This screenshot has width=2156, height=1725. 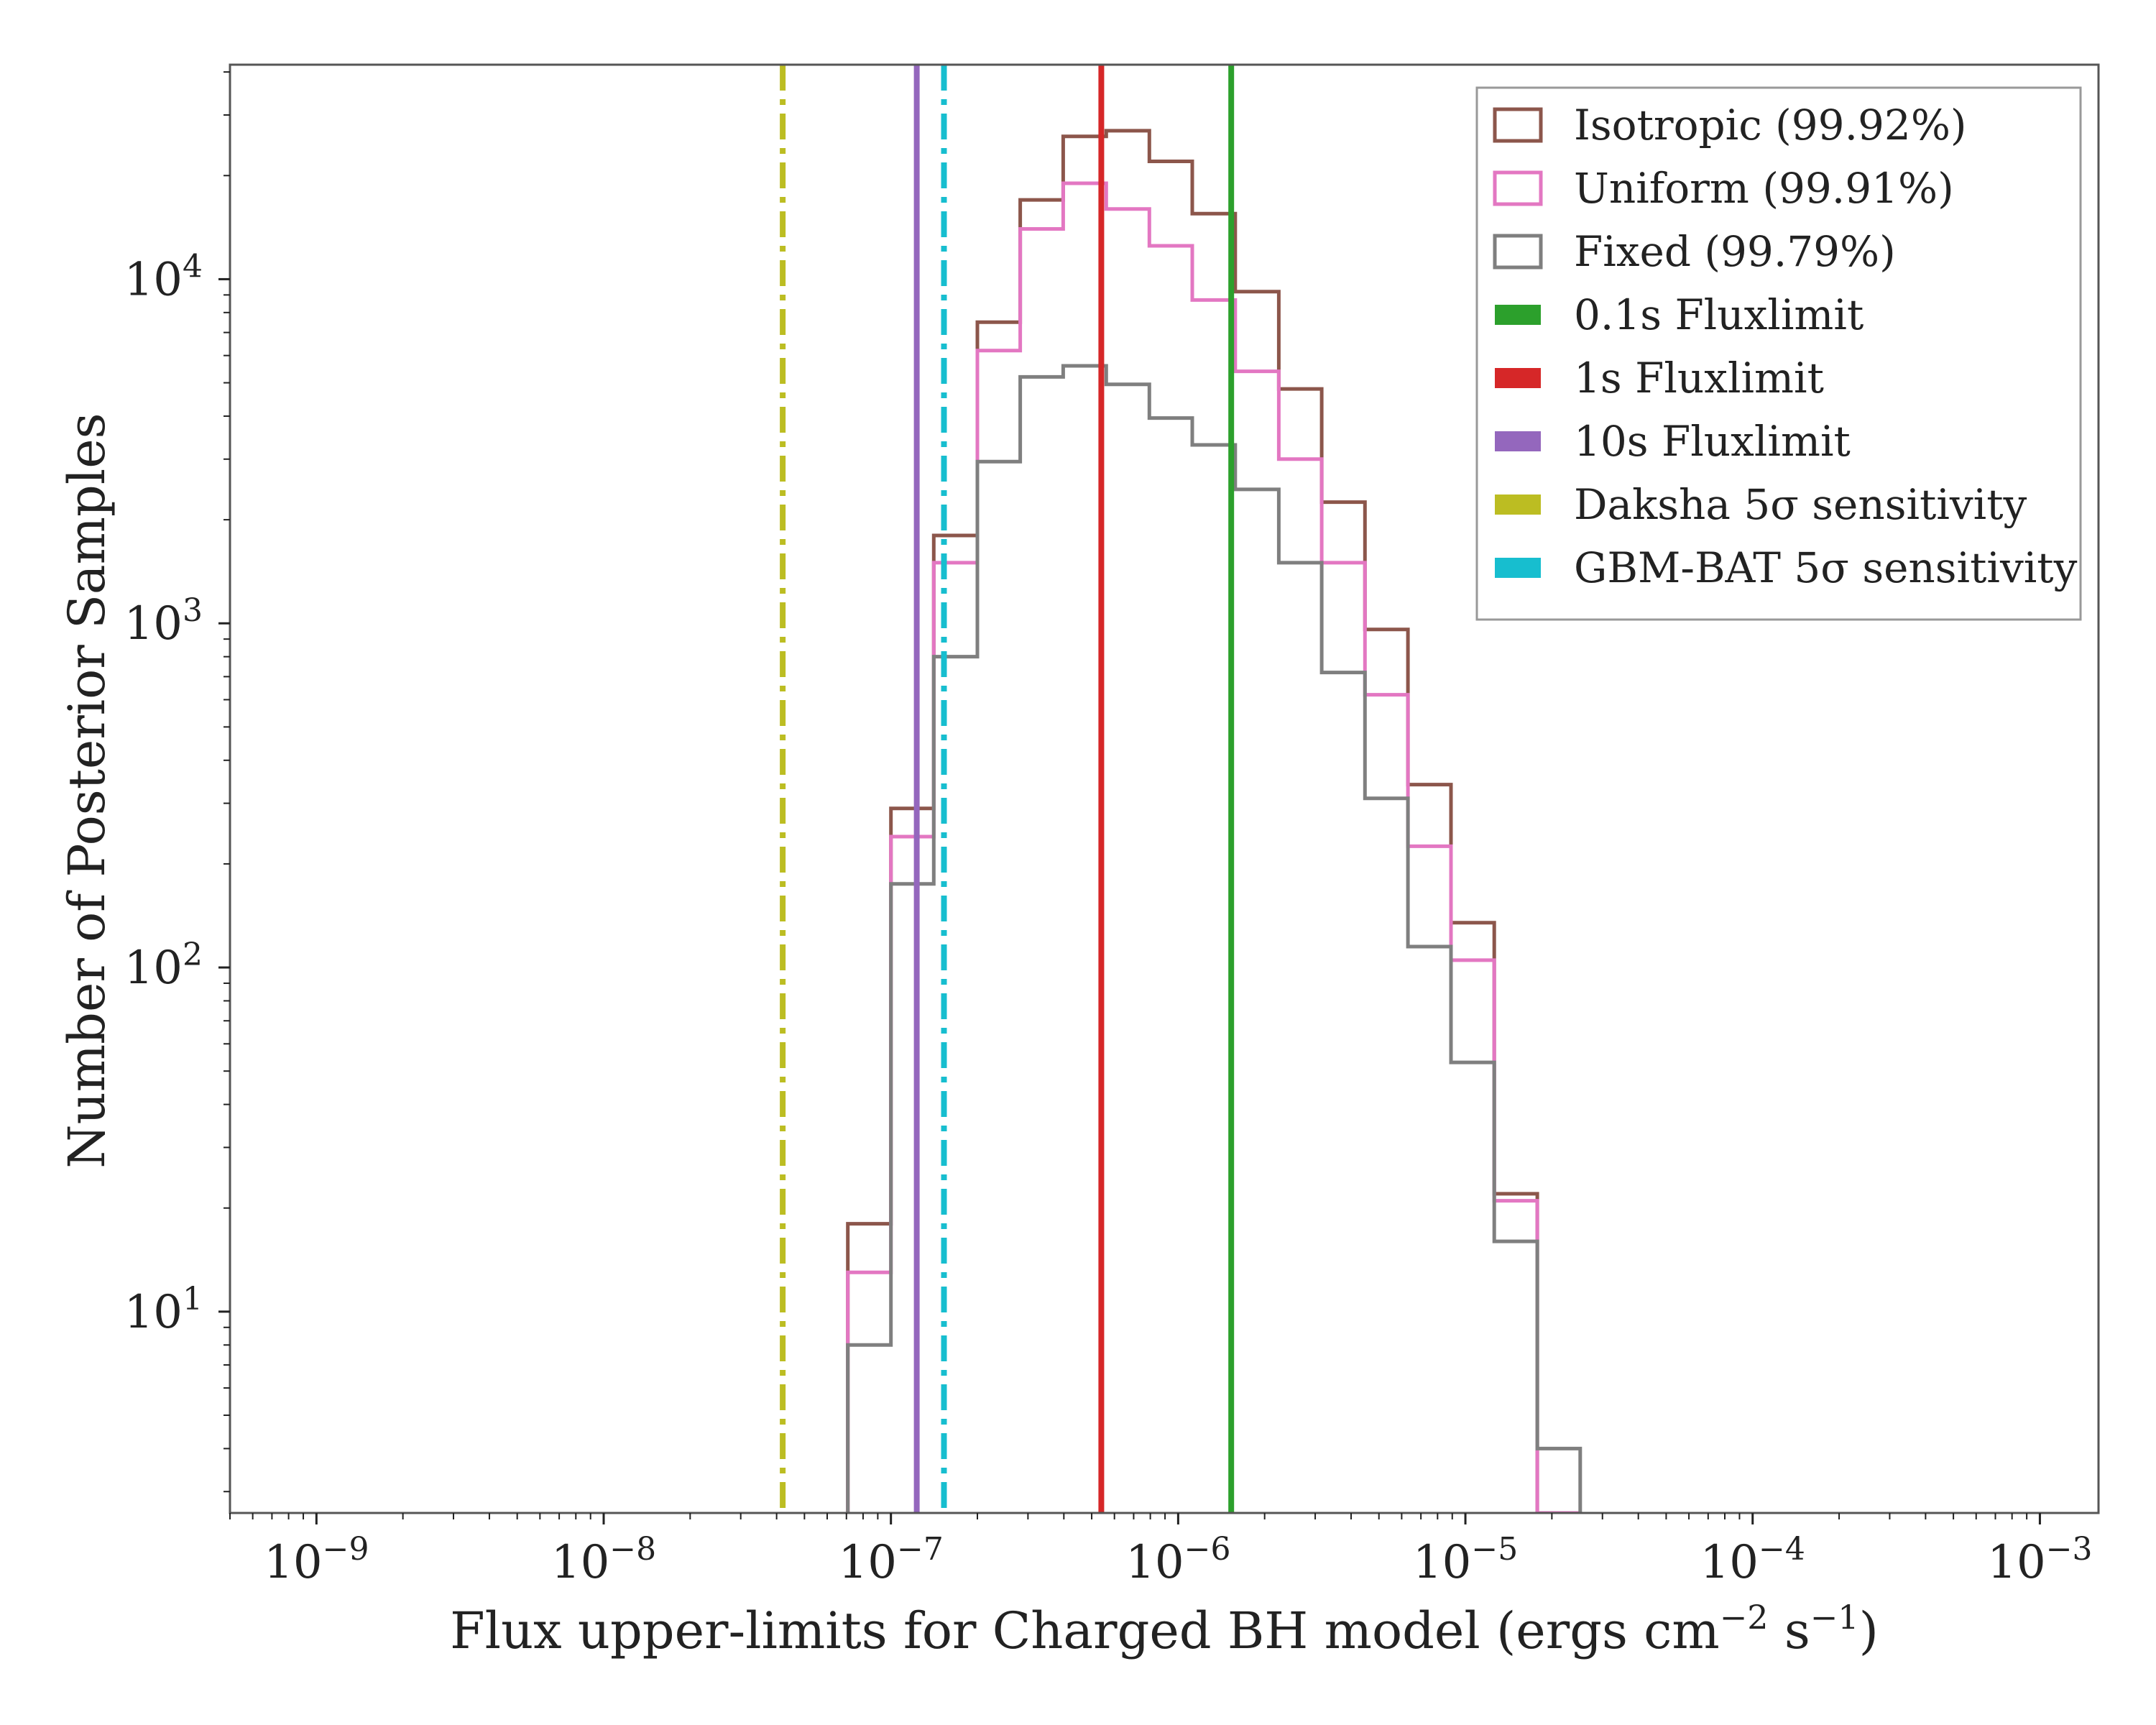 I want to click on x-tick-label: 10⁻⁷, so click(x=891, y=1560).